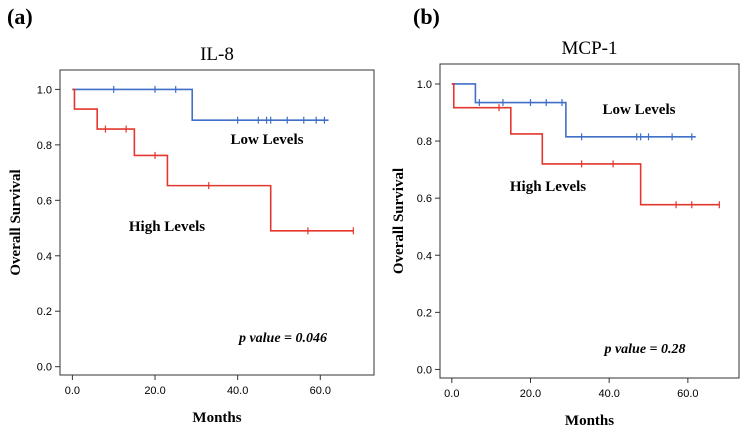 This screenshot has width=753, height=434. Describe the element at coordinates (20, 16) in the screenshot. I see `panel-label: (a)` at that location.